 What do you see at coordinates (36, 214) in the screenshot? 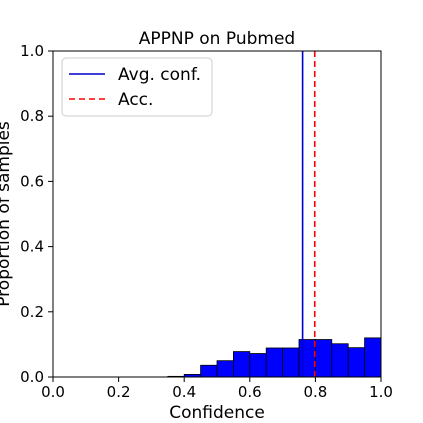
I see `y-axis: 0.0 0.2 0.4 0.6 0.8 1.0` at bounding box center [36, 214].